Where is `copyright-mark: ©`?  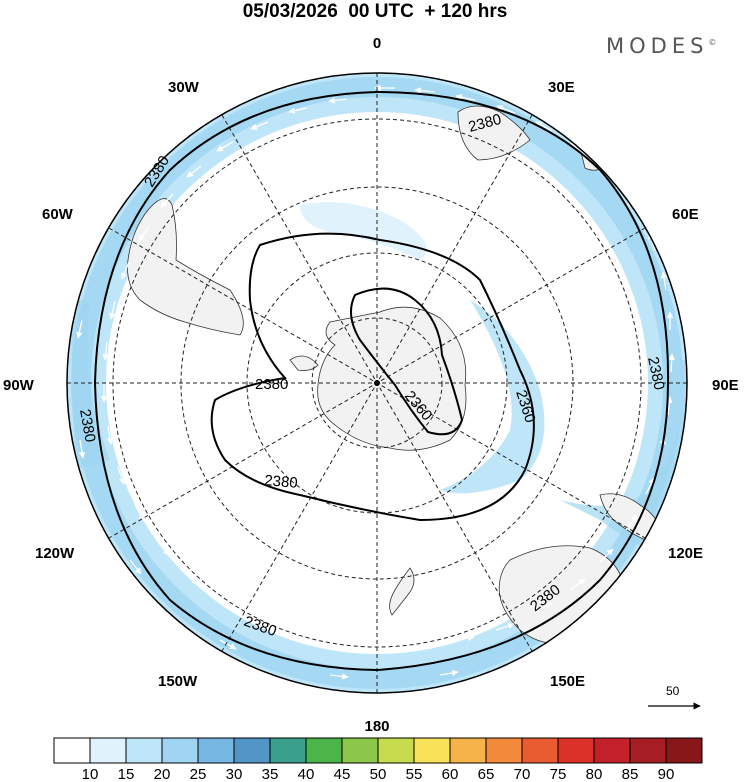 copyright-mark: © is located at coordinates (712, 42).